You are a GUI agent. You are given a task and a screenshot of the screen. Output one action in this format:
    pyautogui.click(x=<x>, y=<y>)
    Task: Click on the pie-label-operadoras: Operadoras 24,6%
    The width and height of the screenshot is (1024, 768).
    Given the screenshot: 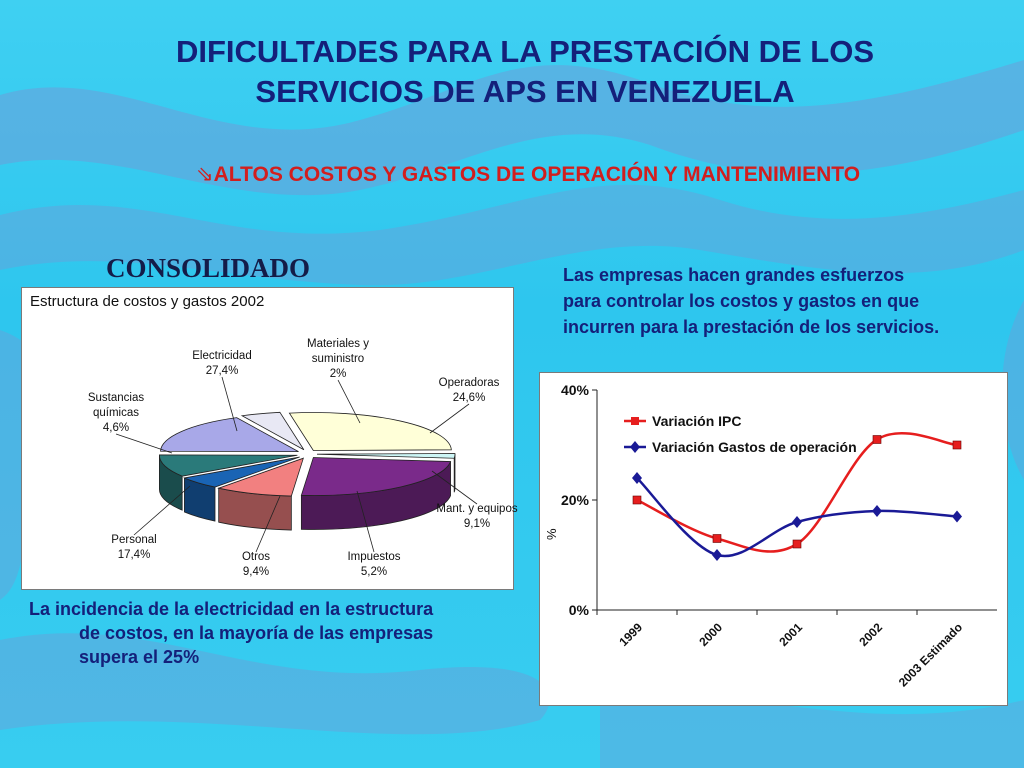 What is the action you would take?
    pyautogui.click(x=469, y=391)
    